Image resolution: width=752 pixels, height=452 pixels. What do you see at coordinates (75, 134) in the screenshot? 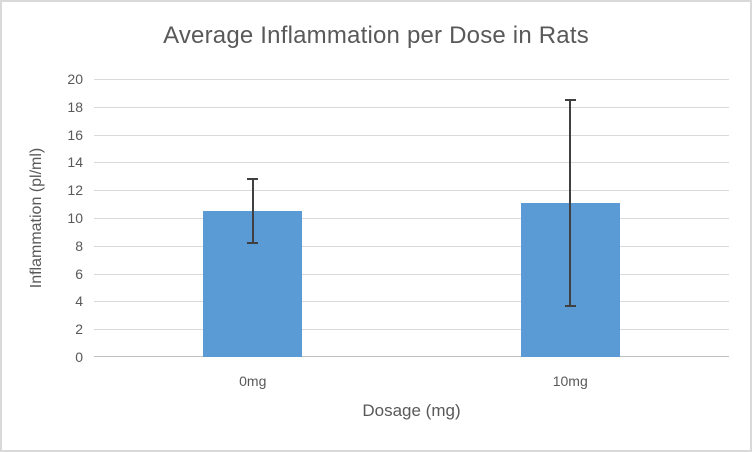
I see `y-tick-label: 16` at bounding box center [75, 134].